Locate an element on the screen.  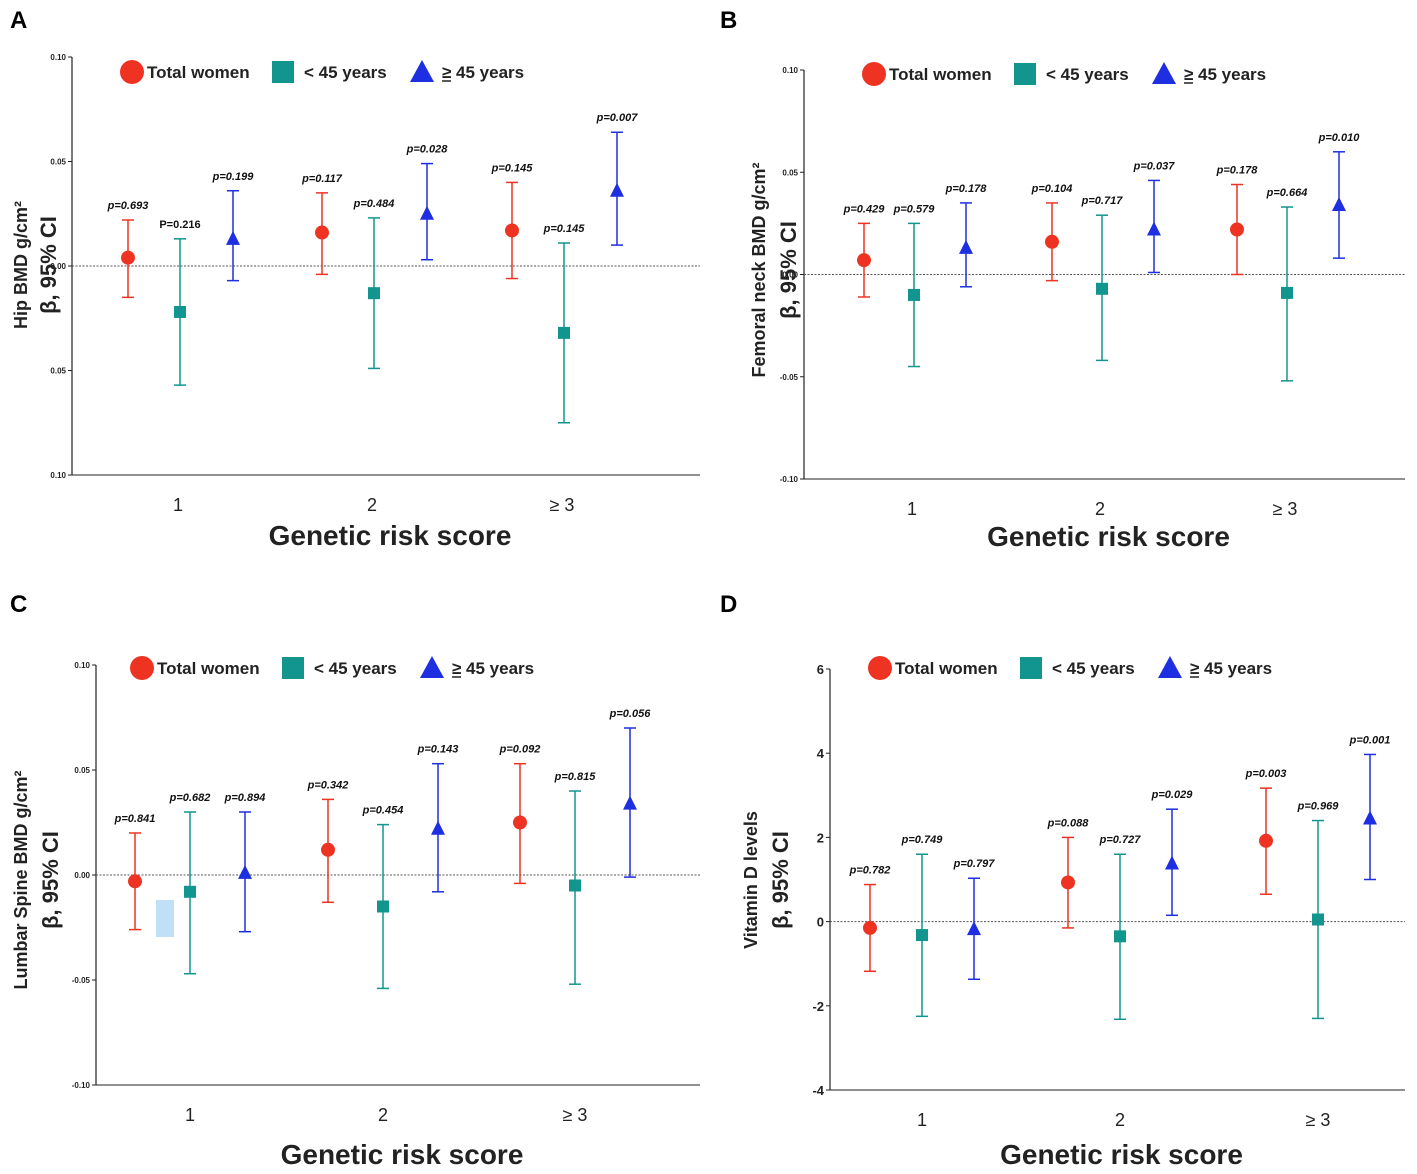
p-value-label: p=0.969 is located at coordinates (1318, 807).